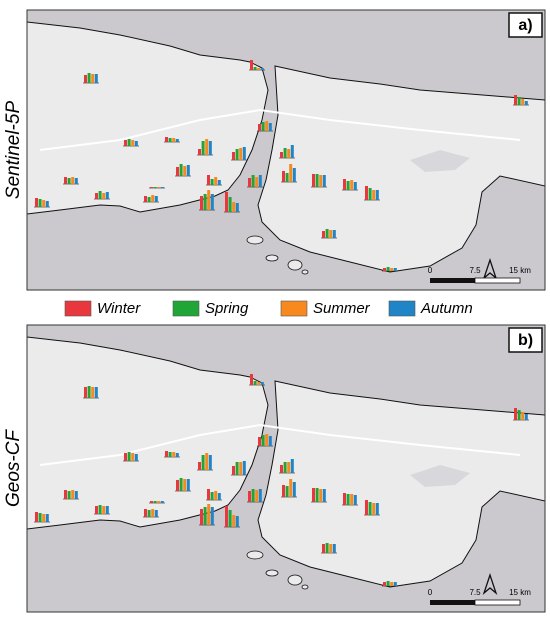 Image resolution: width=550 pixels, height=625 pixels. Describe the element at coordinates (490, 268) in the screenshot. I see `north-arrow` at that location.